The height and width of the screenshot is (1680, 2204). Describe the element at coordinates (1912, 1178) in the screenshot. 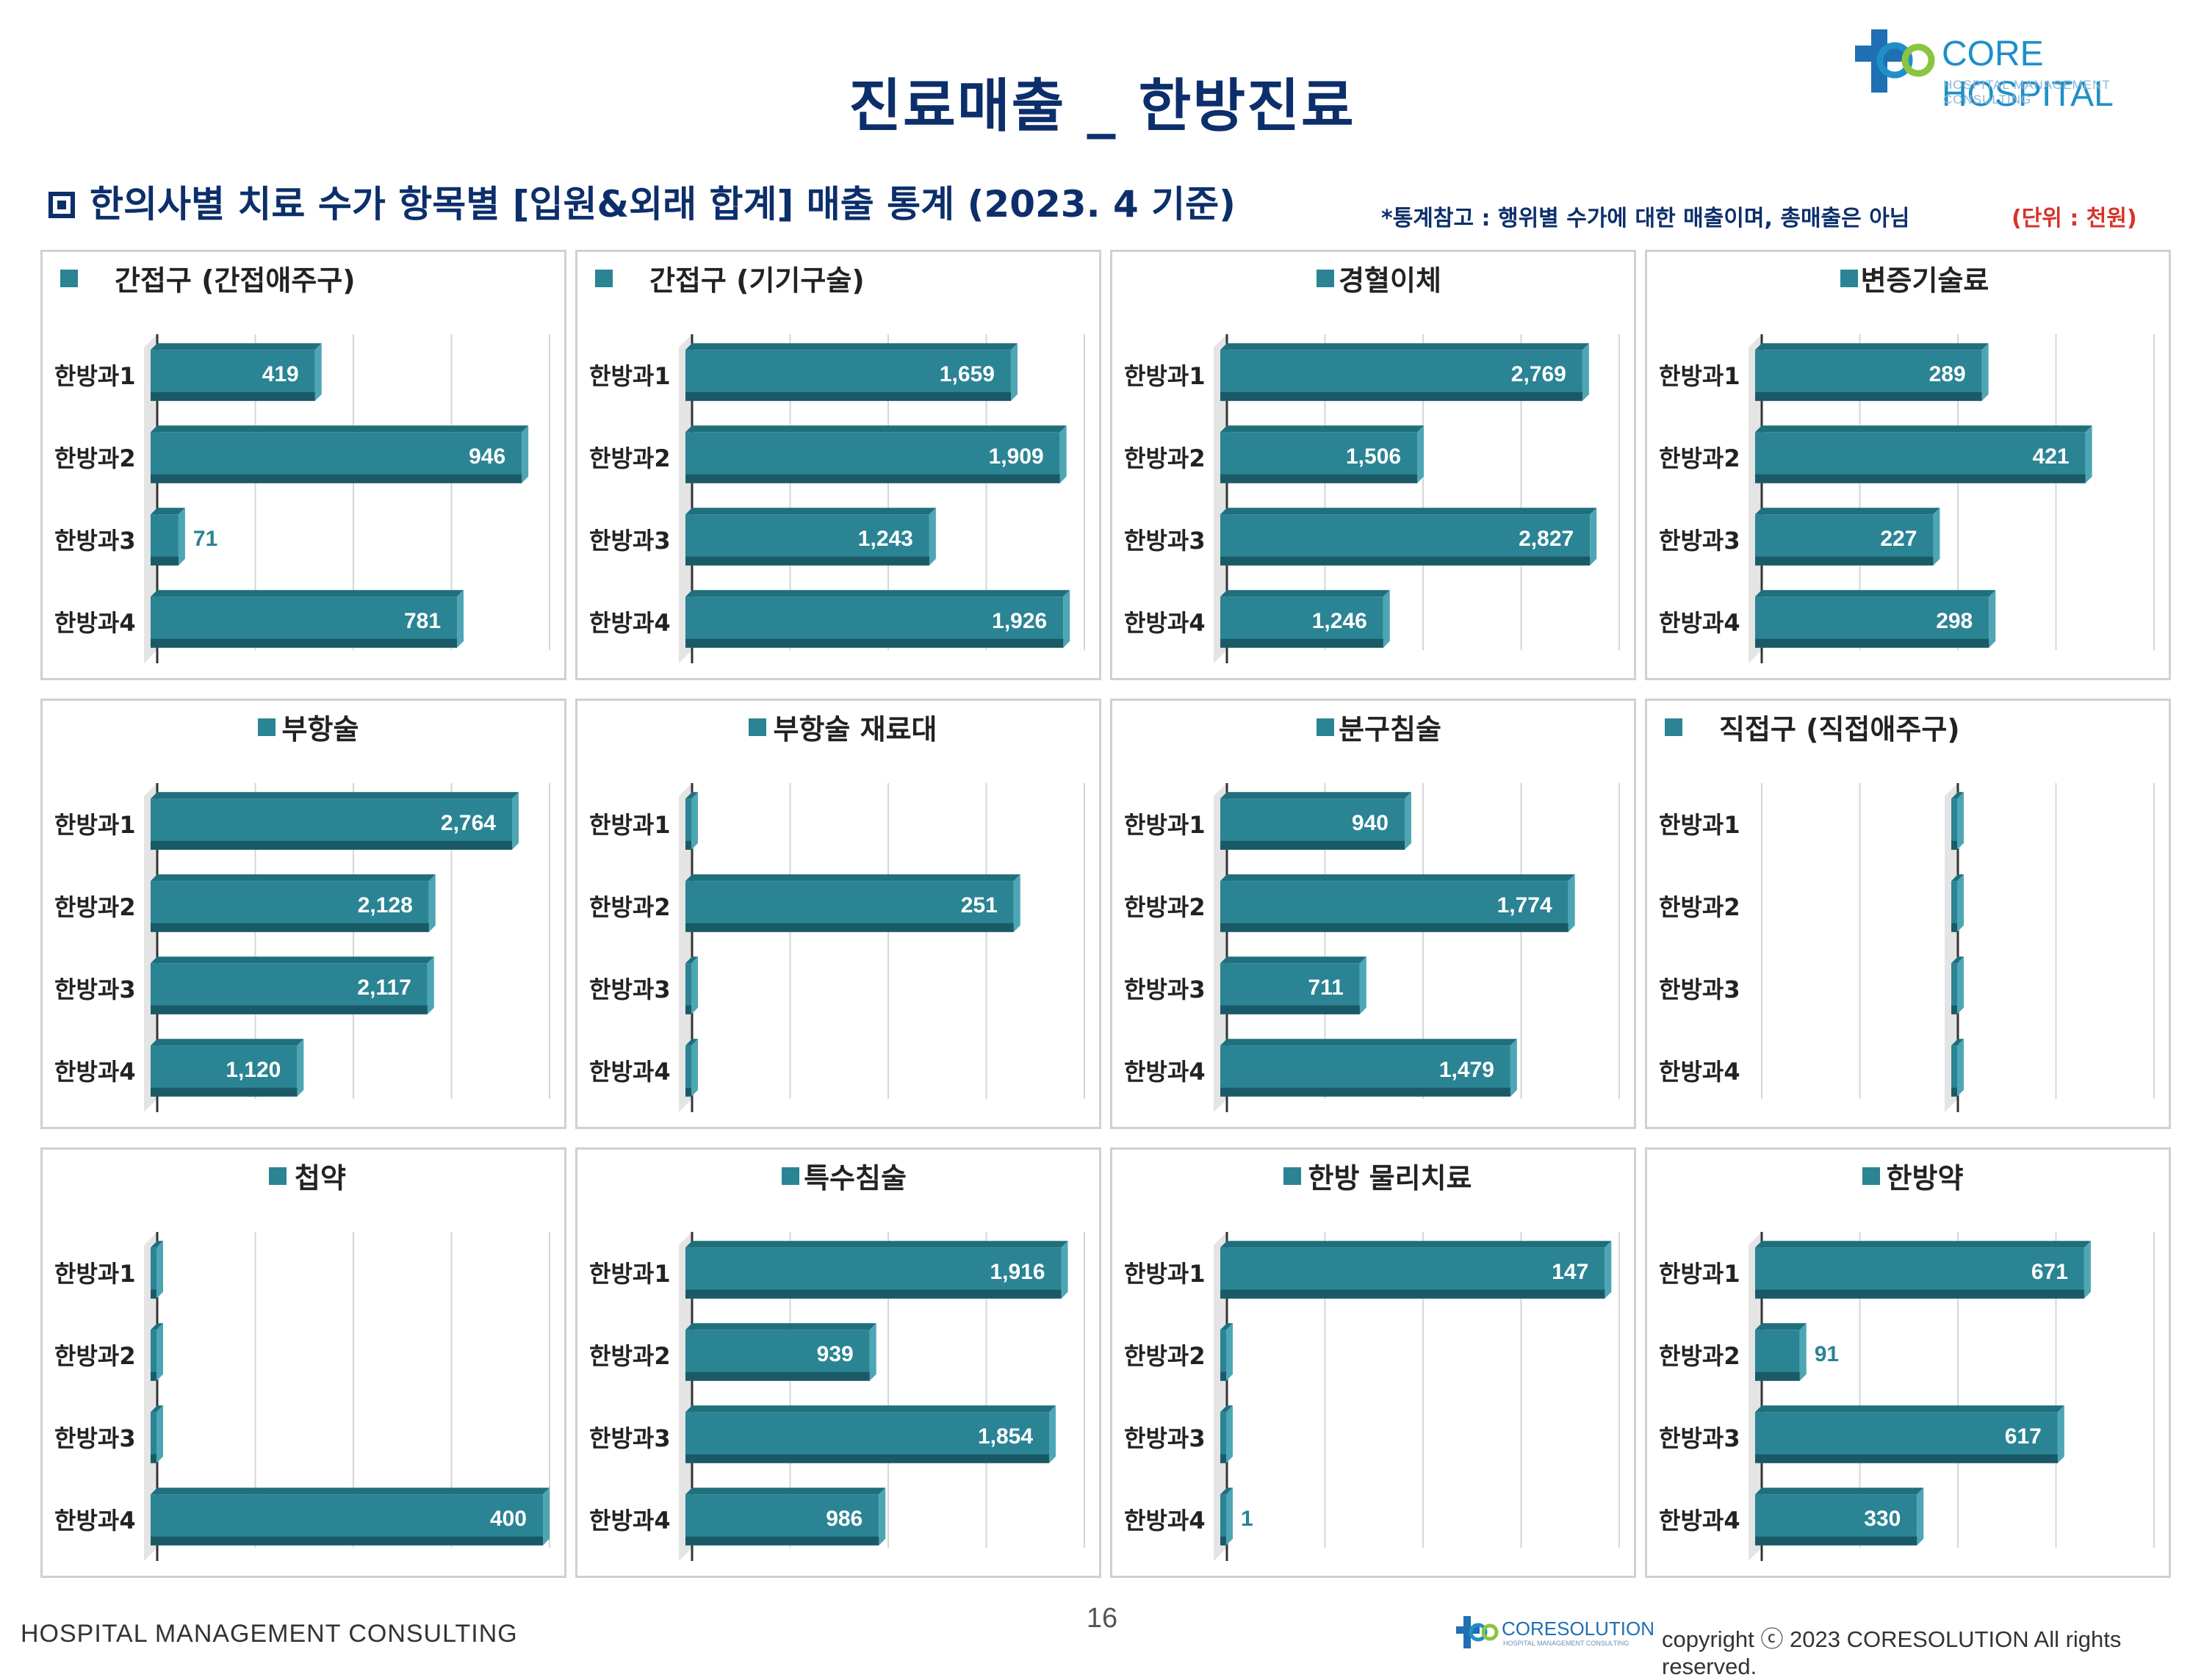

I see `chart-title: 한방약` at that location.